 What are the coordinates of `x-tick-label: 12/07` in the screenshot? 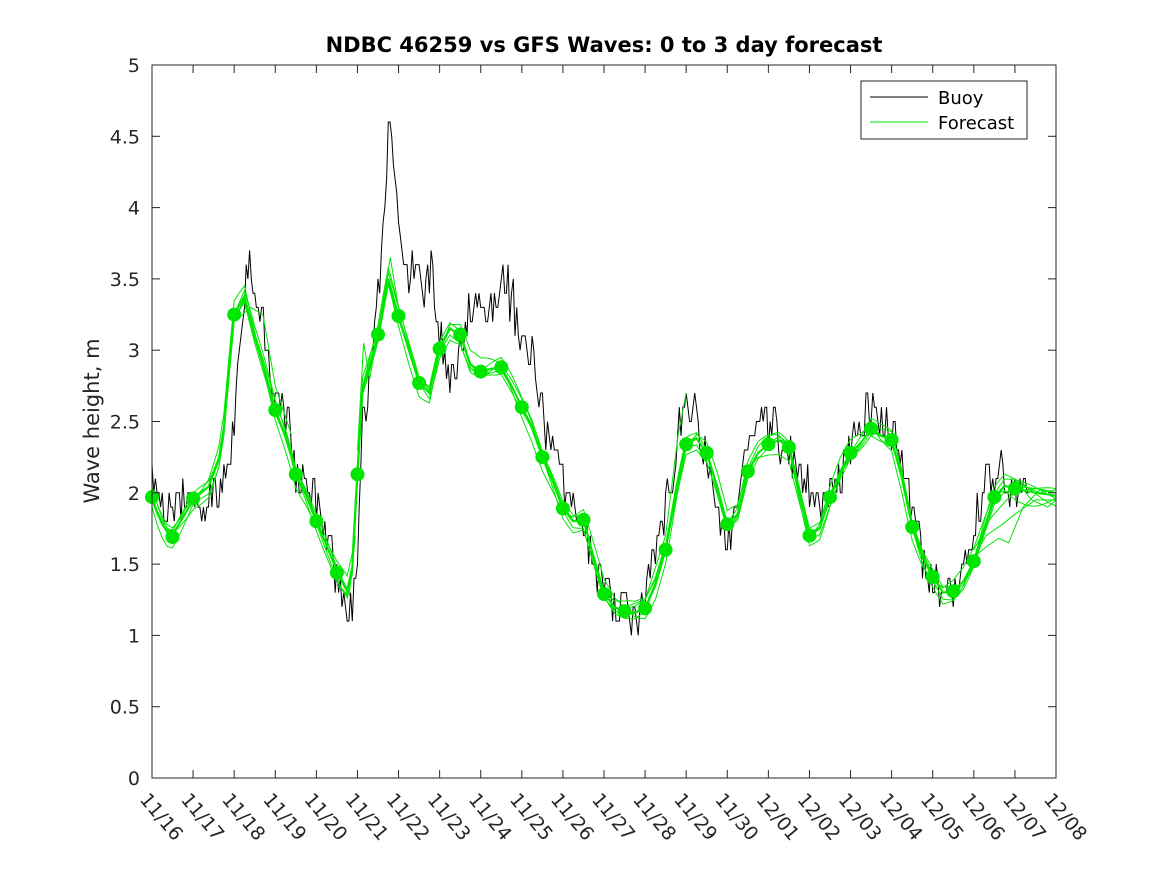 It's located at (1024, 817).